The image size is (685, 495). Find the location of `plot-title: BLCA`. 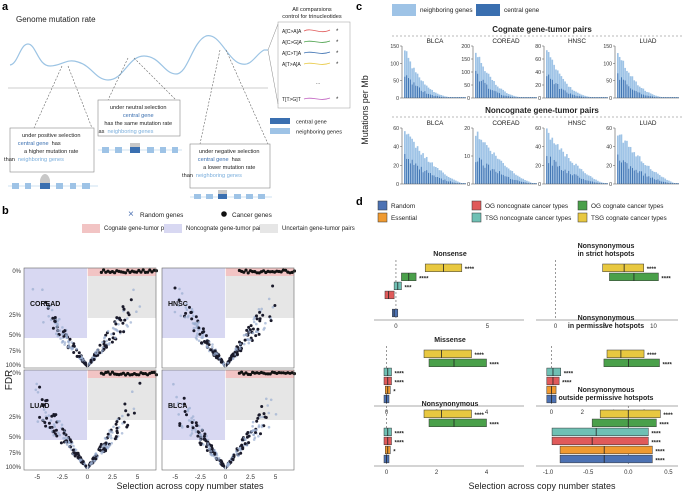

plot-title: BLCA is located at coordinates (435, 41).